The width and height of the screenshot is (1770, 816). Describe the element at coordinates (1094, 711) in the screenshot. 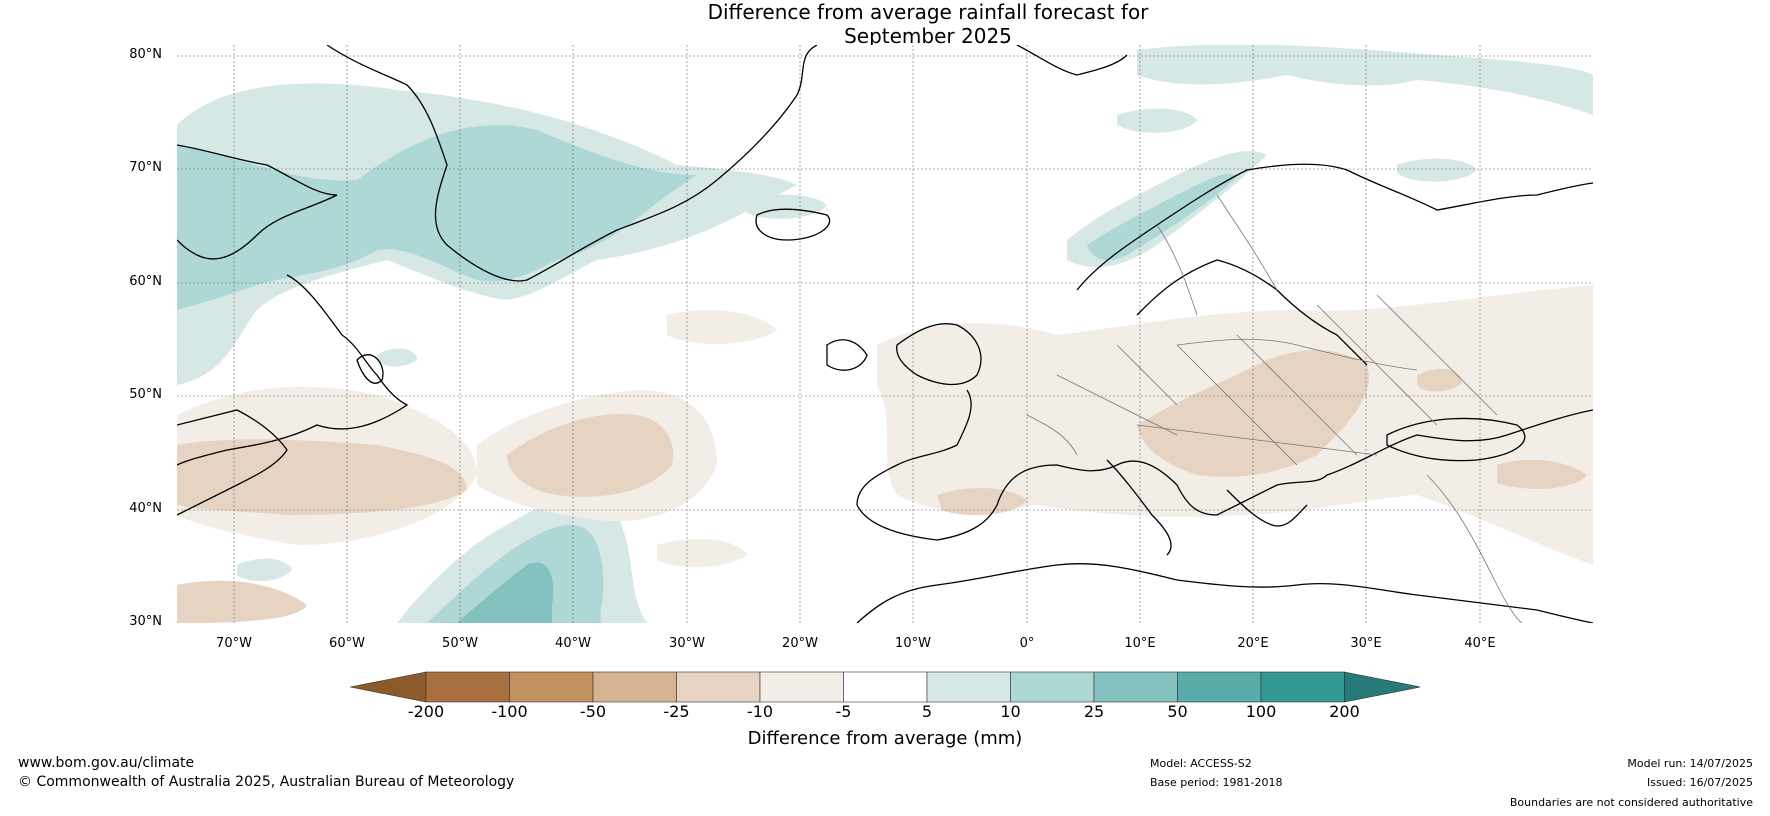

I see `colorbar-tick-label: 25` at that location.